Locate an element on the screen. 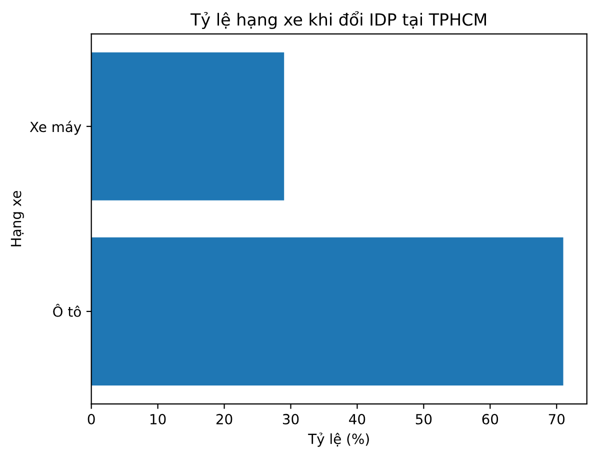  x-tick-label: 20 is located at coordinates (224, 419).